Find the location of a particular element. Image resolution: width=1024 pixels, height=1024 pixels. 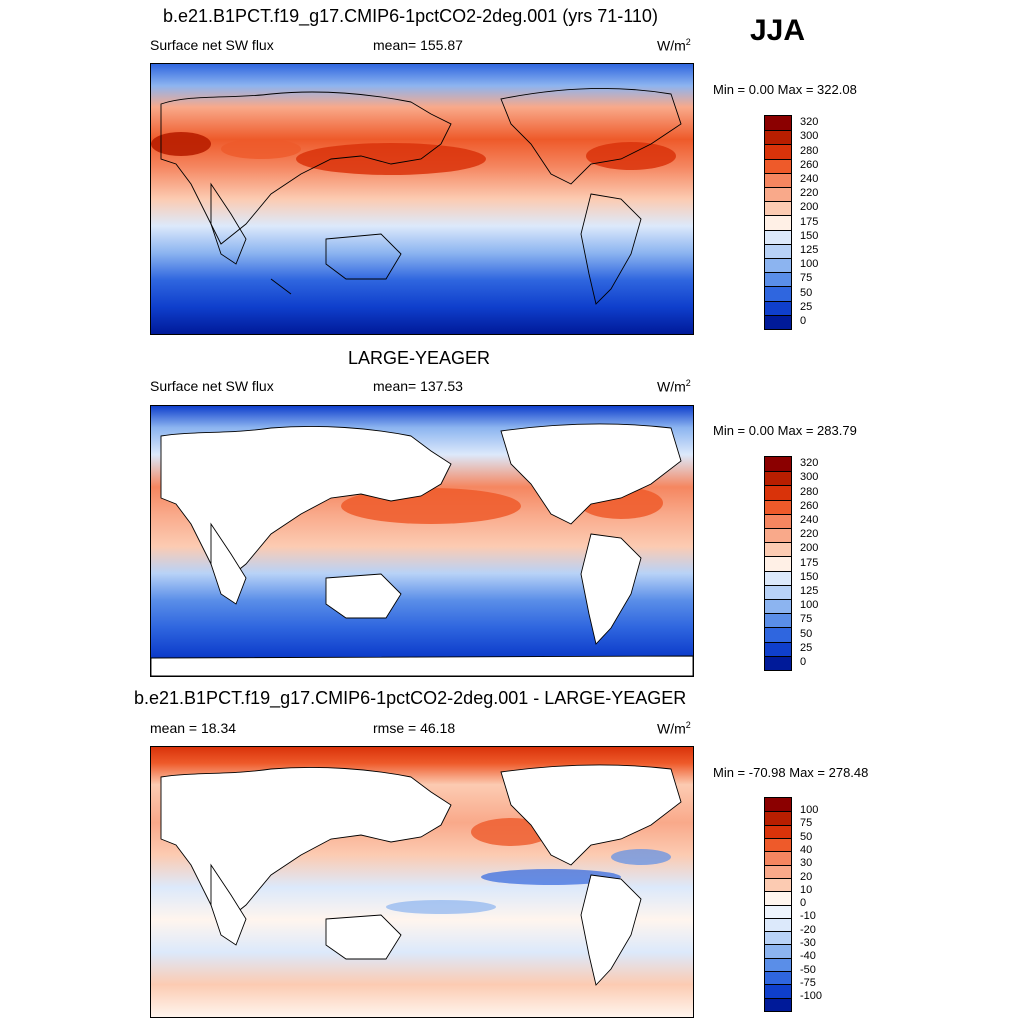

panel1-colorbar is located at coordinates (778, 222).